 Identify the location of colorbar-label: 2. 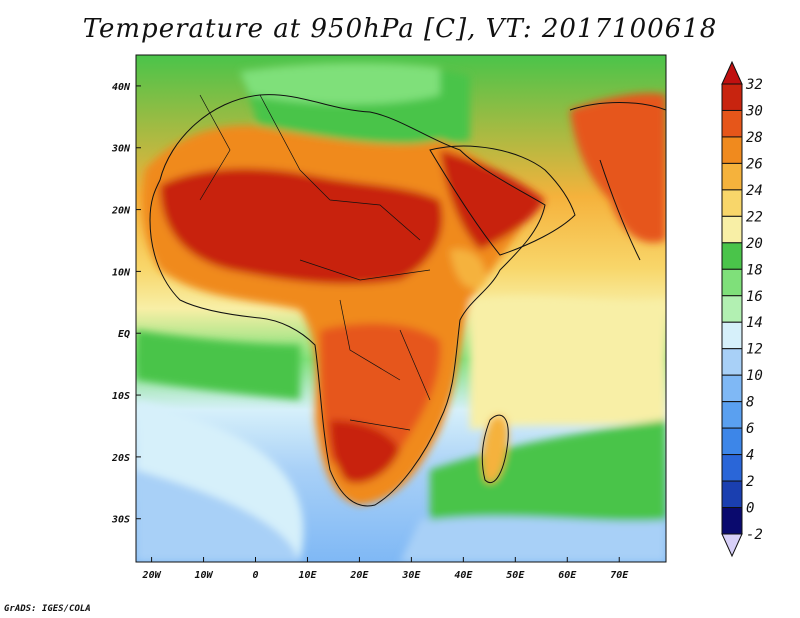
(750, 482).